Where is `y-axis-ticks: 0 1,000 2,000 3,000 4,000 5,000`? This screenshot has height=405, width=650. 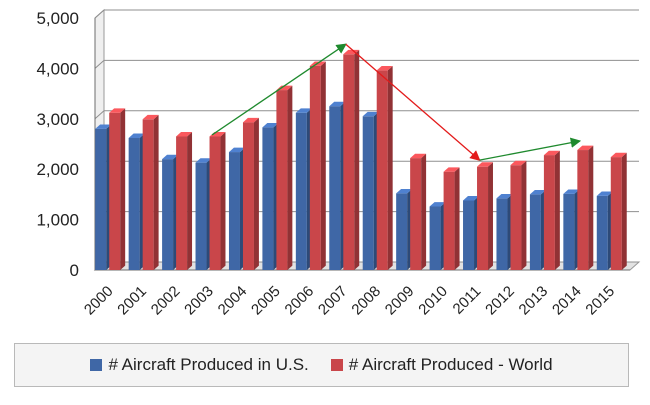
y-axis-ticks: 0 1,000 2,000 3,000 4,000 5,000 is located at coordinates (57, 144).